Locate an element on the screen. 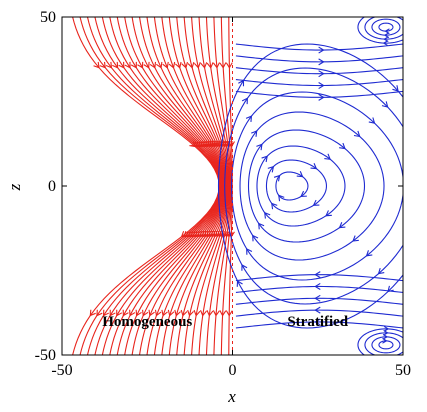 Image resolution: width=427 pixels, height=412 pixels. y-tick-label-0: -50 is located at coordinates (45, 355).